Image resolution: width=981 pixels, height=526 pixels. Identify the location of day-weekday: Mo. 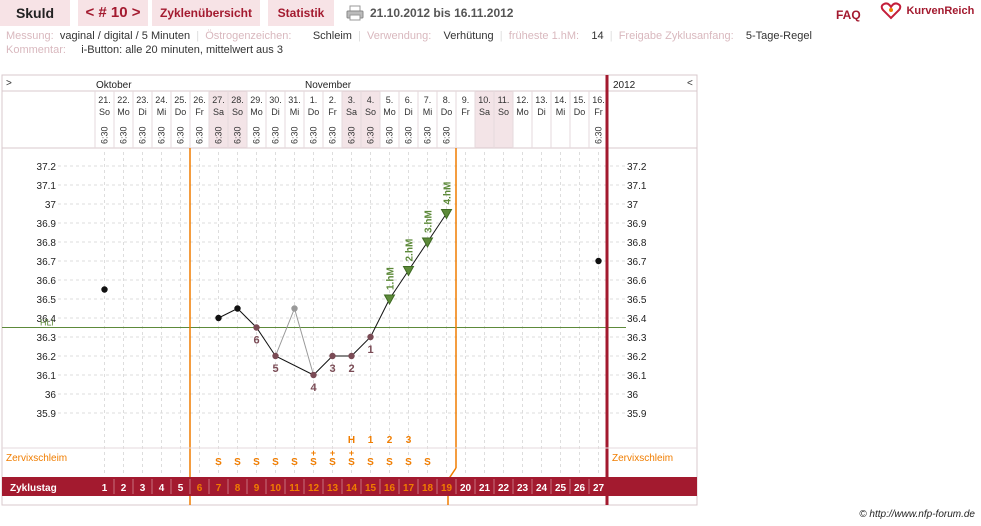
(123, 112).